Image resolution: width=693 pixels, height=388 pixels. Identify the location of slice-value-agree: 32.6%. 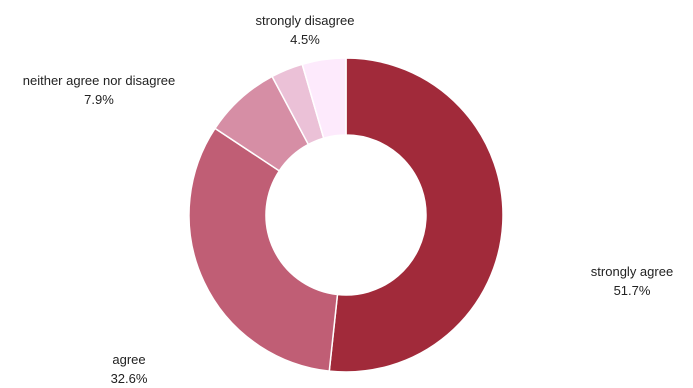
(129, 378).